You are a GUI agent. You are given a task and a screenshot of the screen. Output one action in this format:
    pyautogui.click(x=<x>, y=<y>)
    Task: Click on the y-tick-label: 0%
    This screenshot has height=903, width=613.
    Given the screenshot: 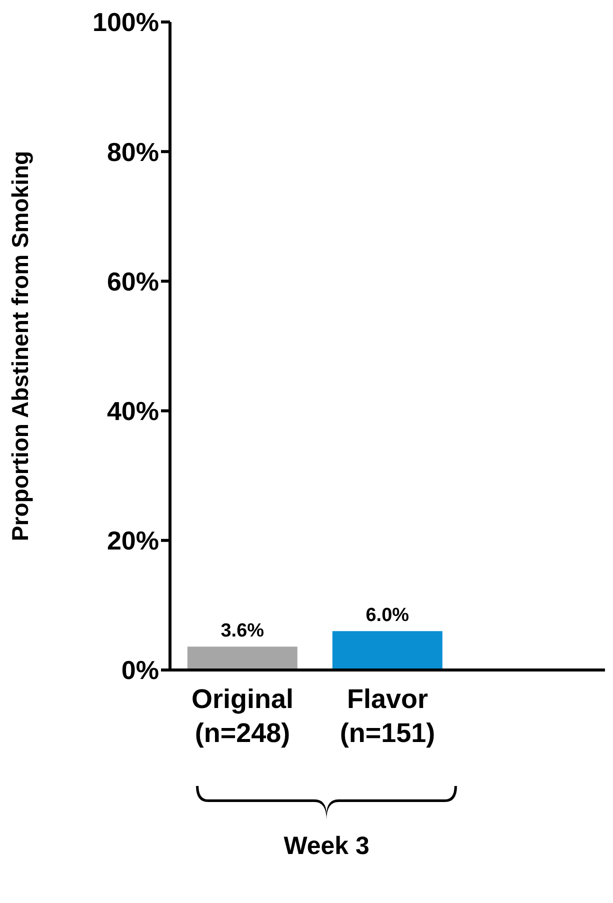 What is the action you would take?
    pyautogui.click(x=140, y=670)
    